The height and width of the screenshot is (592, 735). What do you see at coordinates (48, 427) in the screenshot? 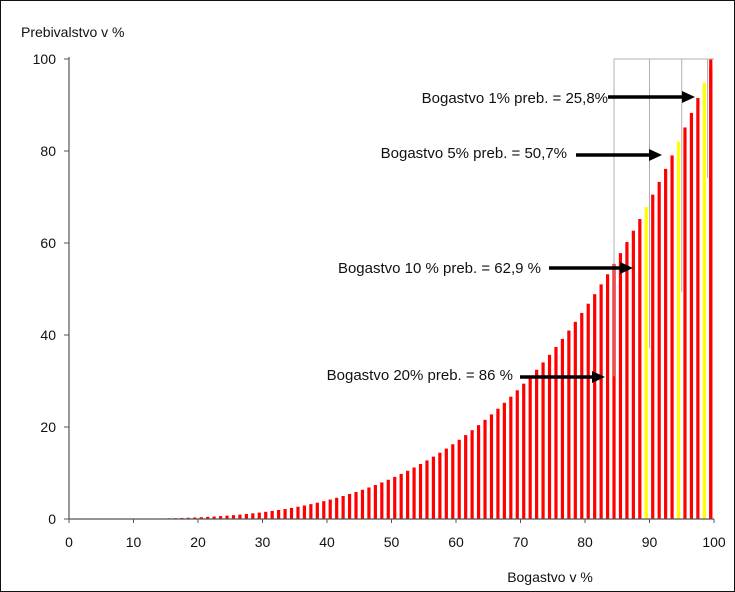
I see `y-tick-label: 20` at bounding box center [48, 427].